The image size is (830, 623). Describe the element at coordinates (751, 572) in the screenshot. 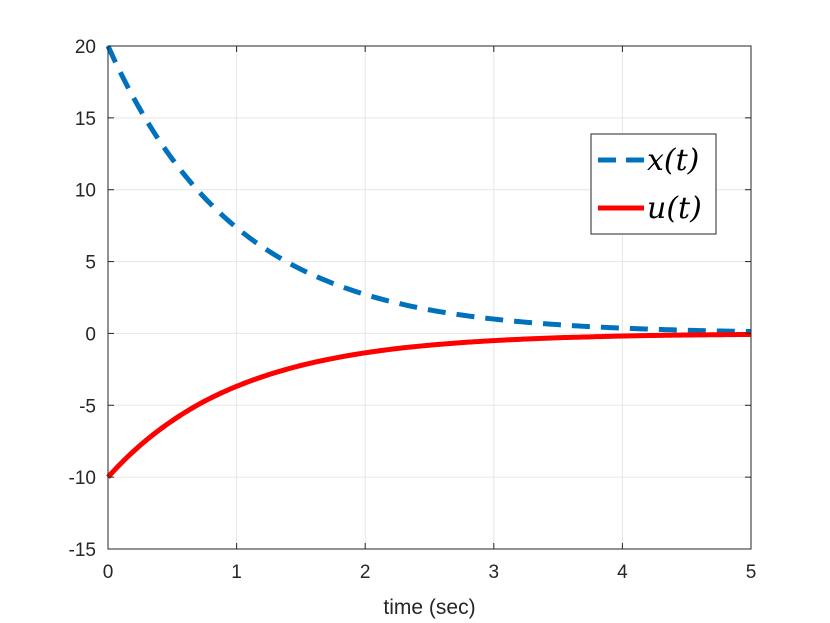

I see `x-tick-label: 5` at that location.